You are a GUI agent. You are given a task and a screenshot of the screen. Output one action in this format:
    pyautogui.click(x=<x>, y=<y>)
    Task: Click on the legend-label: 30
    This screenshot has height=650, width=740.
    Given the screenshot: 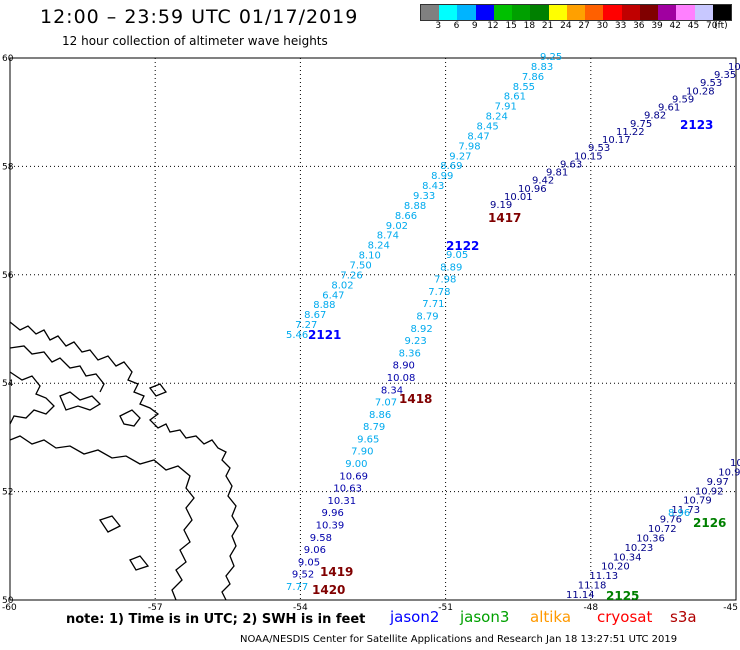 What is the action you would take?
    pyautogui.click(x=602, y=26)
    